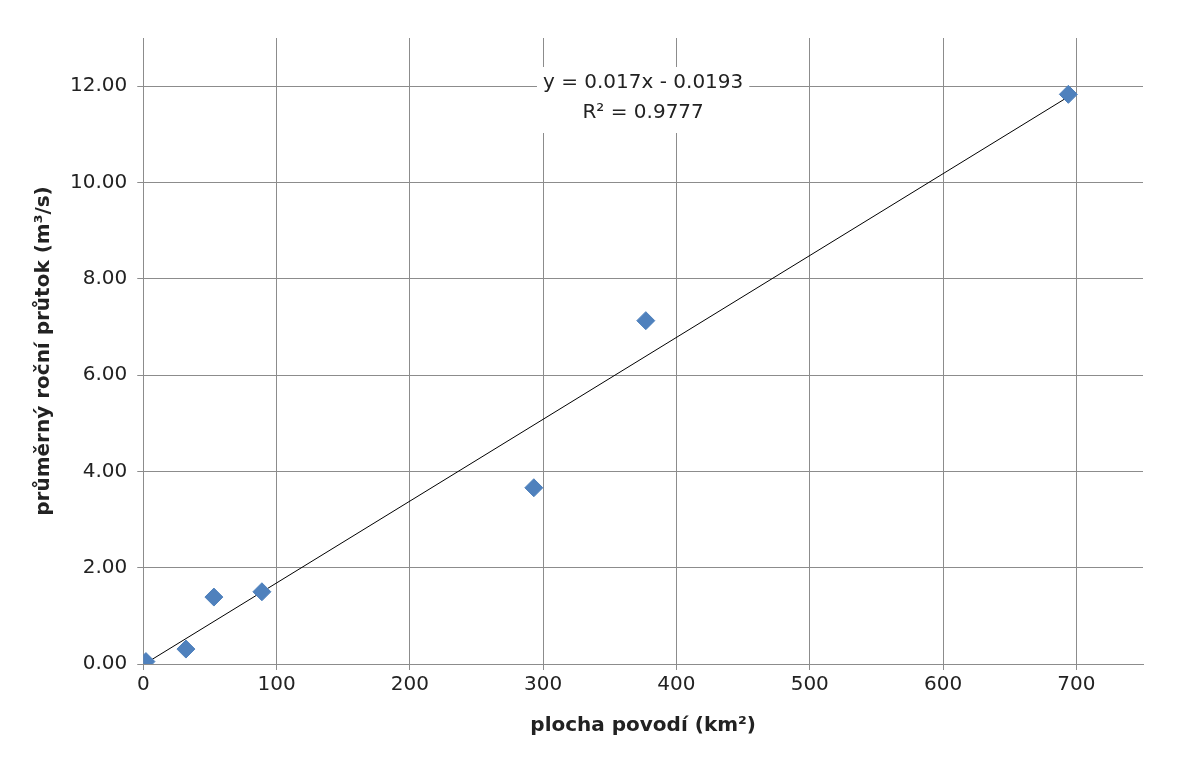  What do you see at coordinates (643, 111) in the screenshot?
I see `annotation: R² = 0.9777` at bounding box center [643, 111].